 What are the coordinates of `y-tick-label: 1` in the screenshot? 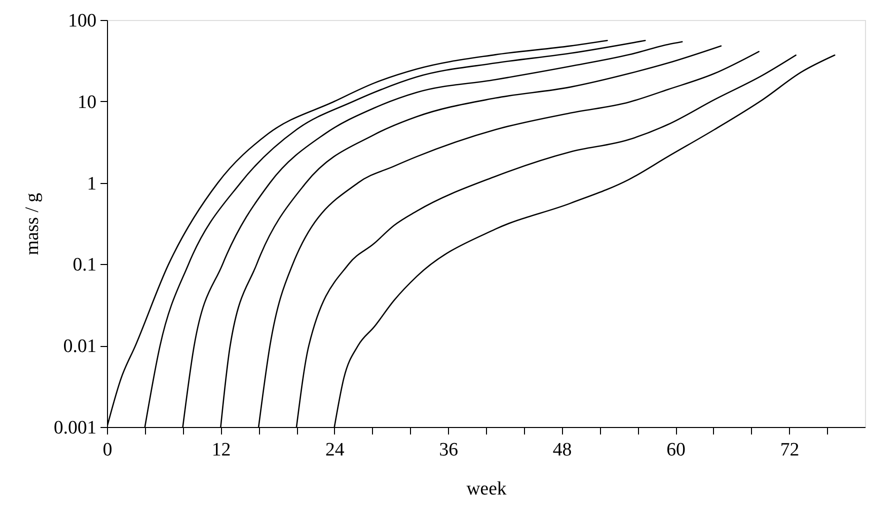 It's located at (91, 183).